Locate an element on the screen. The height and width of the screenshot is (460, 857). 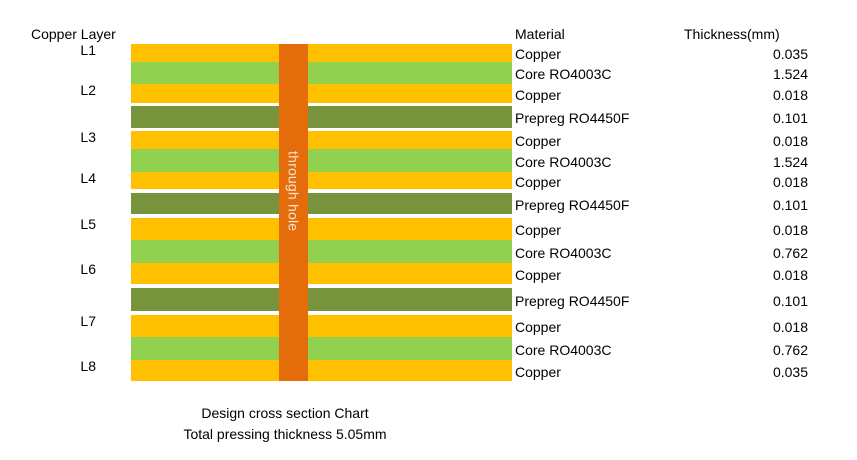
copper-layer-label: L5 is located at coordinates (88, 224).